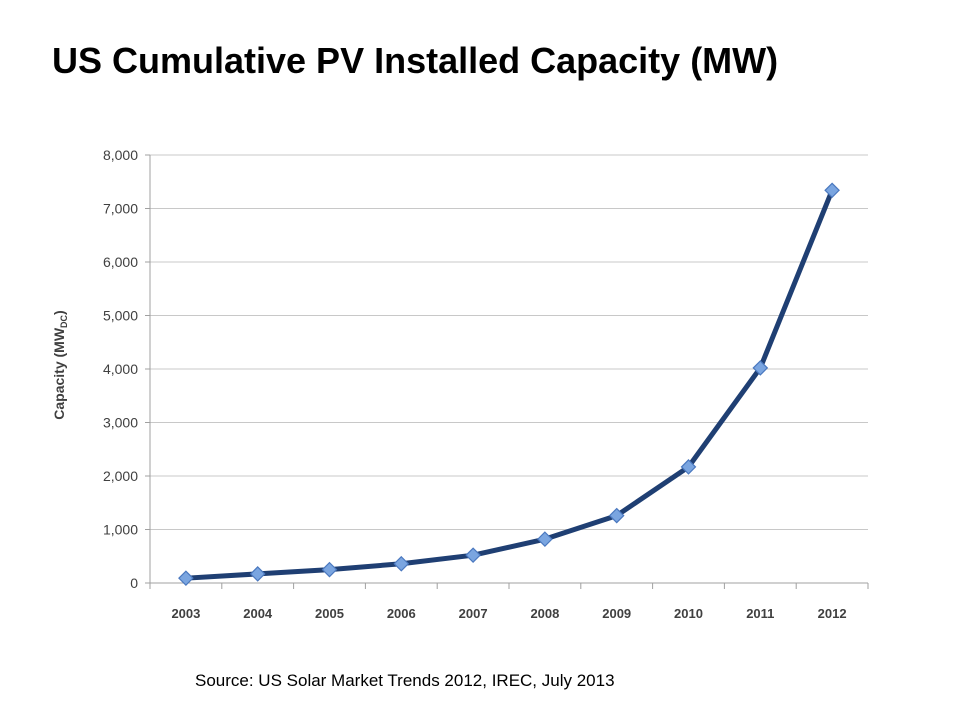 This screenshot has width=960, height=725. Describe the element at coordinates (415, 60) in the screenshot. I see `slide-title: US Cumulative PV Installed Capacity (MW)` at that location.